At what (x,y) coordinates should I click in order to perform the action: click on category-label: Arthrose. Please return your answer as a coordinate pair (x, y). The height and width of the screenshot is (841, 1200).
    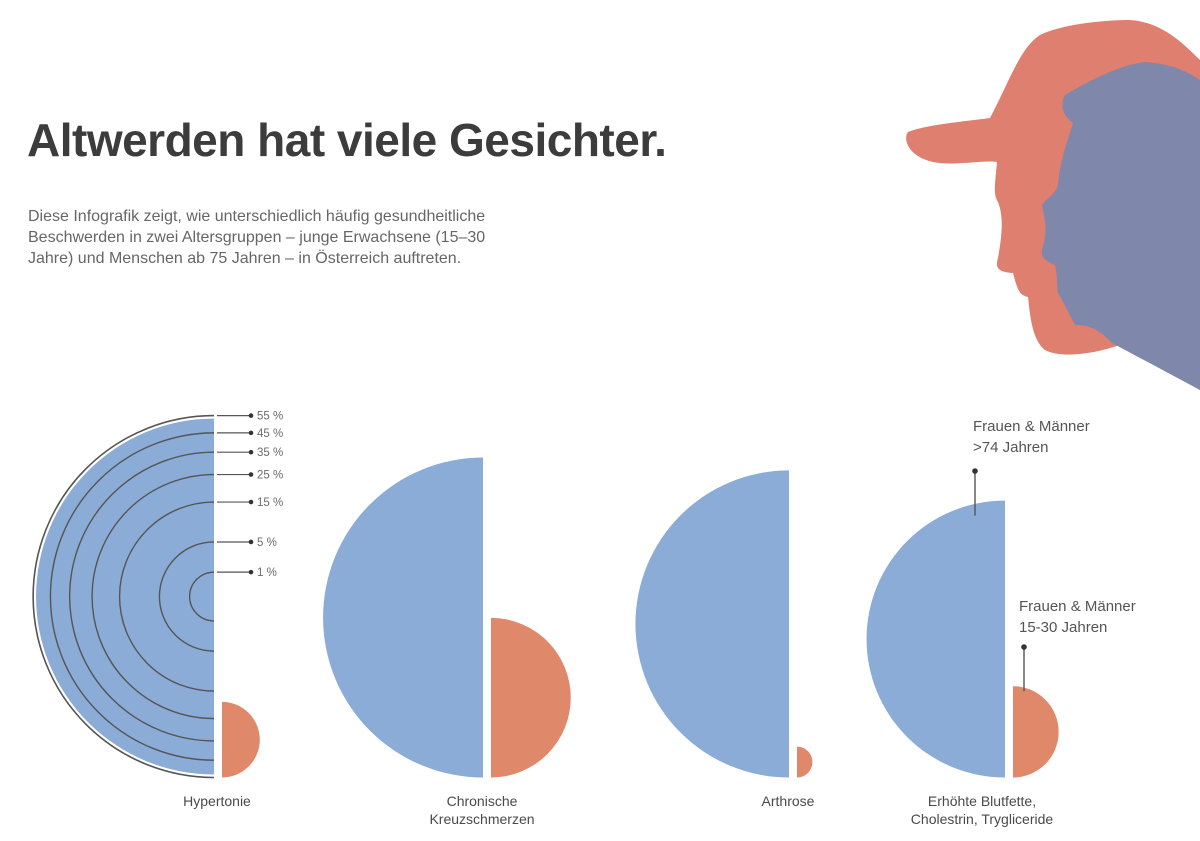
    Looking at the image, I should click on (788, 801).